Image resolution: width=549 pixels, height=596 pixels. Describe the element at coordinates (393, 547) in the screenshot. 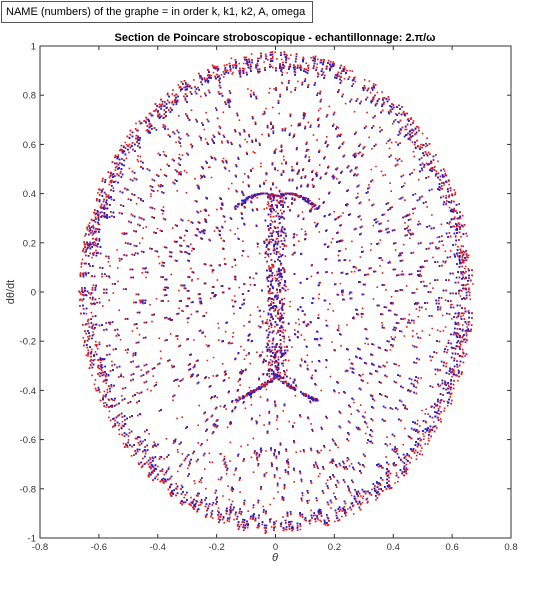

I see `x-tick-label: 0.4` at that location.